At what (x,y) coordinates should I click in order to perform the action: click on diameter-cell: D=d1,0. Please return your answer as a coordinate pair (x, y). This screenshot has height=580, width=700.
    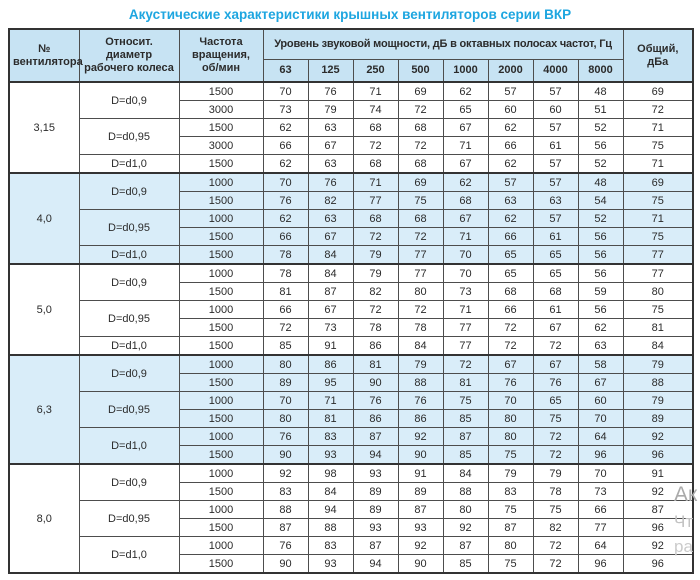
    Looking at the image, I should click on (129, 446).